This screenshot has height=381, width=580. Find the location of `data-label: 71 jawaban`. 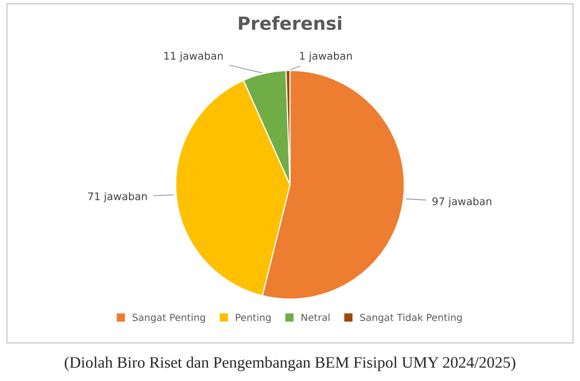

data-label: 71 jawaban is located at coordinates (117, 197).